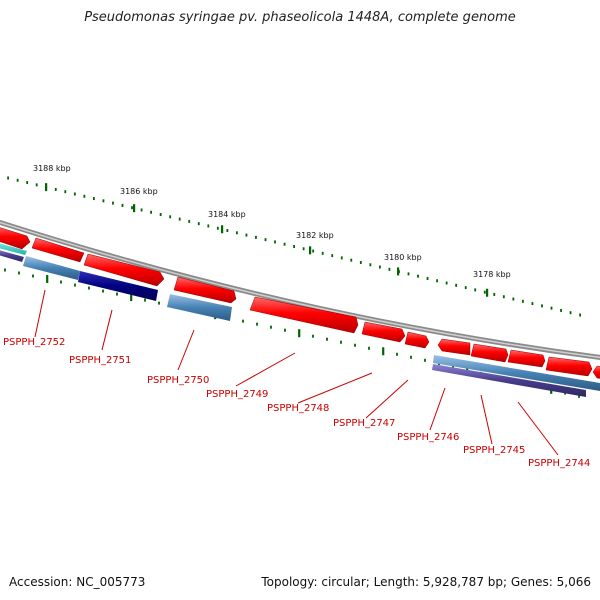 This screenshot has width=600, height=600. What do you see at coordinates (237, 394) in the screenshot?
I see `gene-label: PSPPH_2749` at bounding box center [237, 394].